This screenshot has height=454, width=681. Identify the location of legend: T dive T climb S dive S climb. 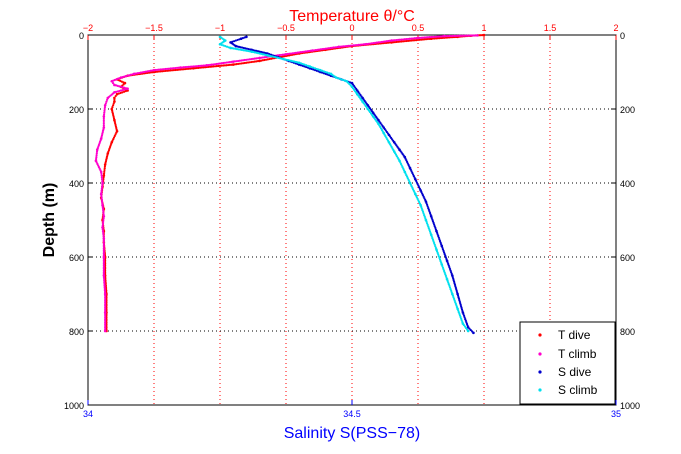
(567, 363).